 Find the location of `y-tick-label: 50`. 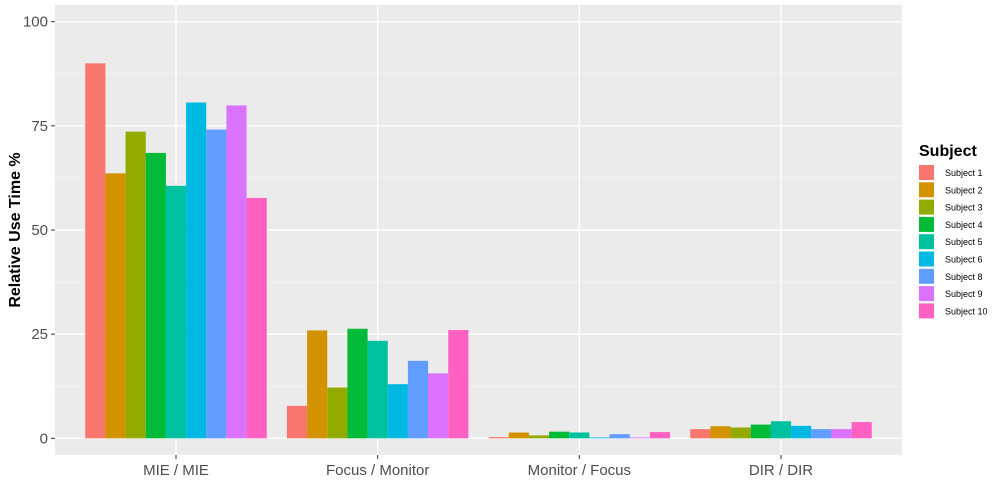

y-tick-label: 50 is located at coordinates (39, 230).